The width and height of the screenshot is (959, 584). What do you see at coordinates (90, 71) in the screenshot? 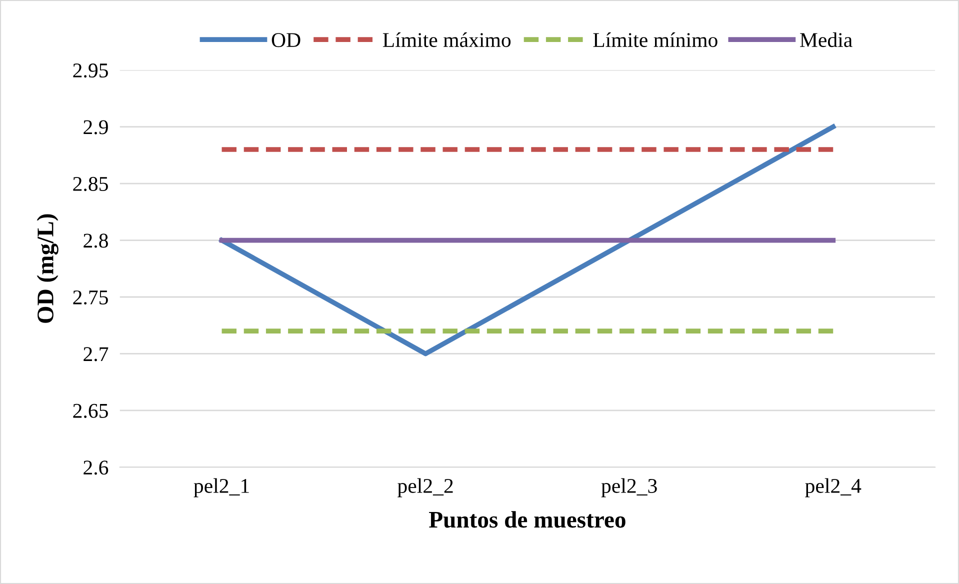
I see `y-tick-label: 2.95` at bounding box center [90, 71].